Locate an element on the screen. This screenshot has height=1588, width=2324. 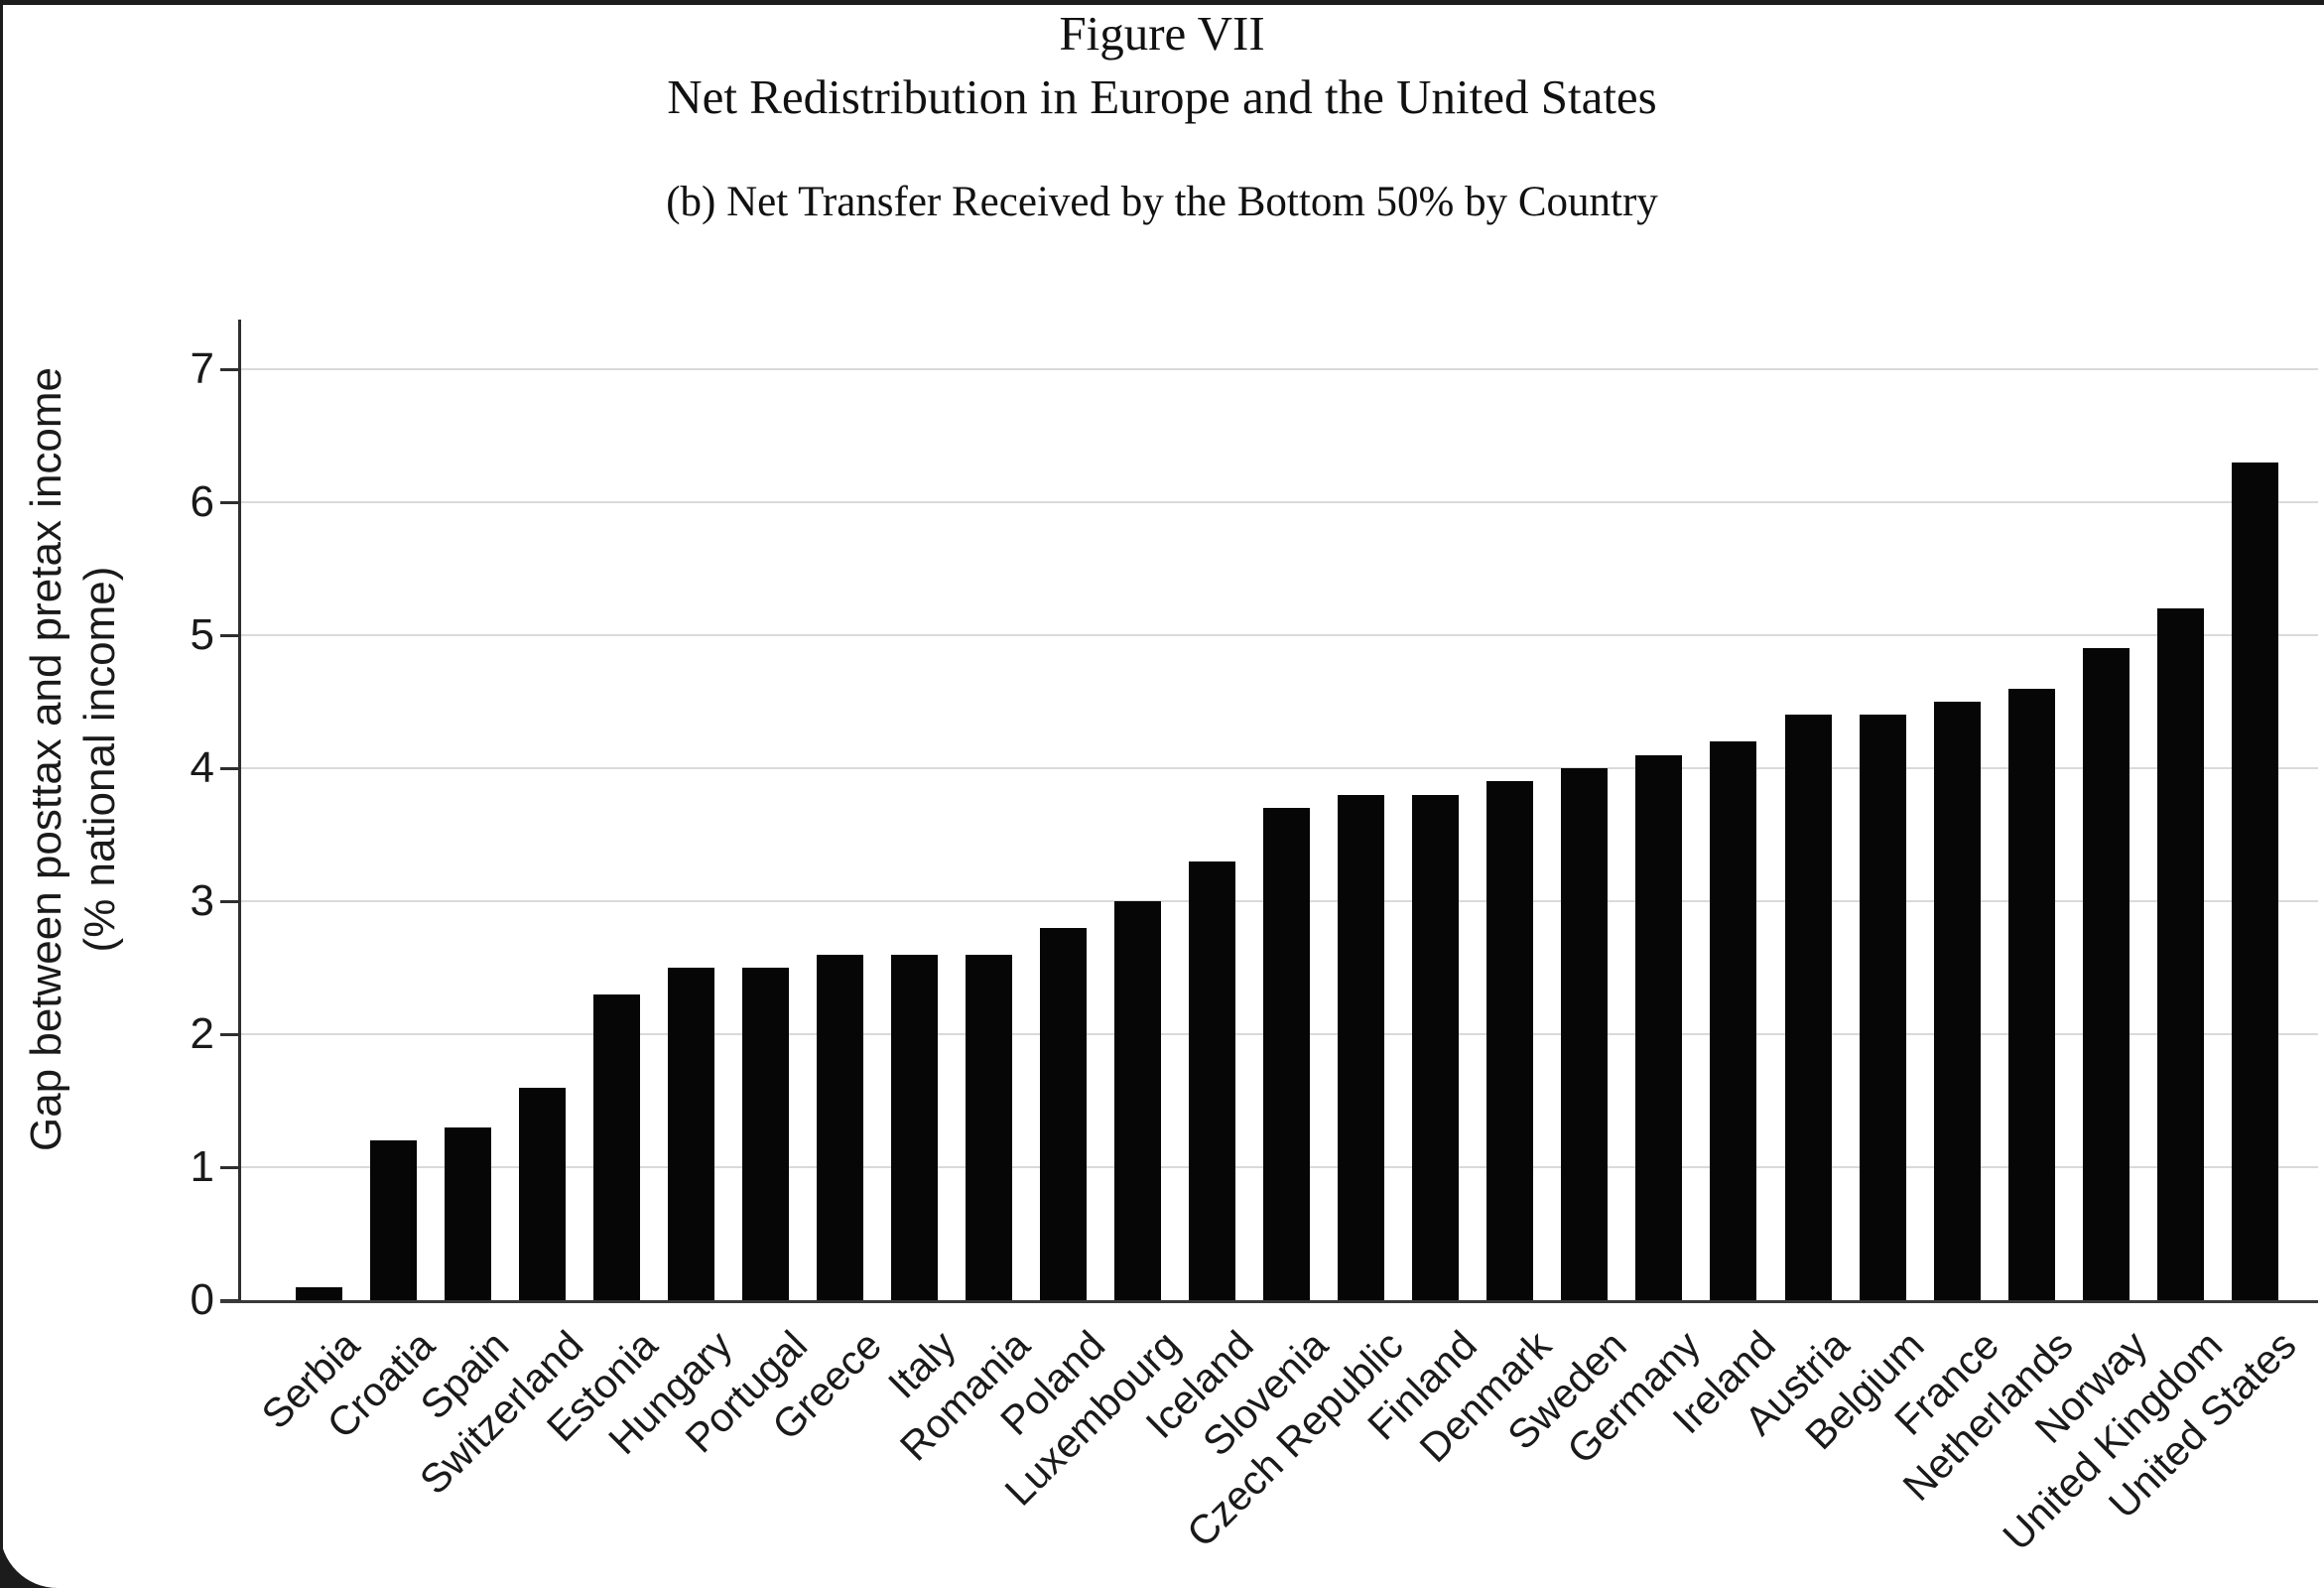
bar-ireland is located at coordinates (1733, 1020).